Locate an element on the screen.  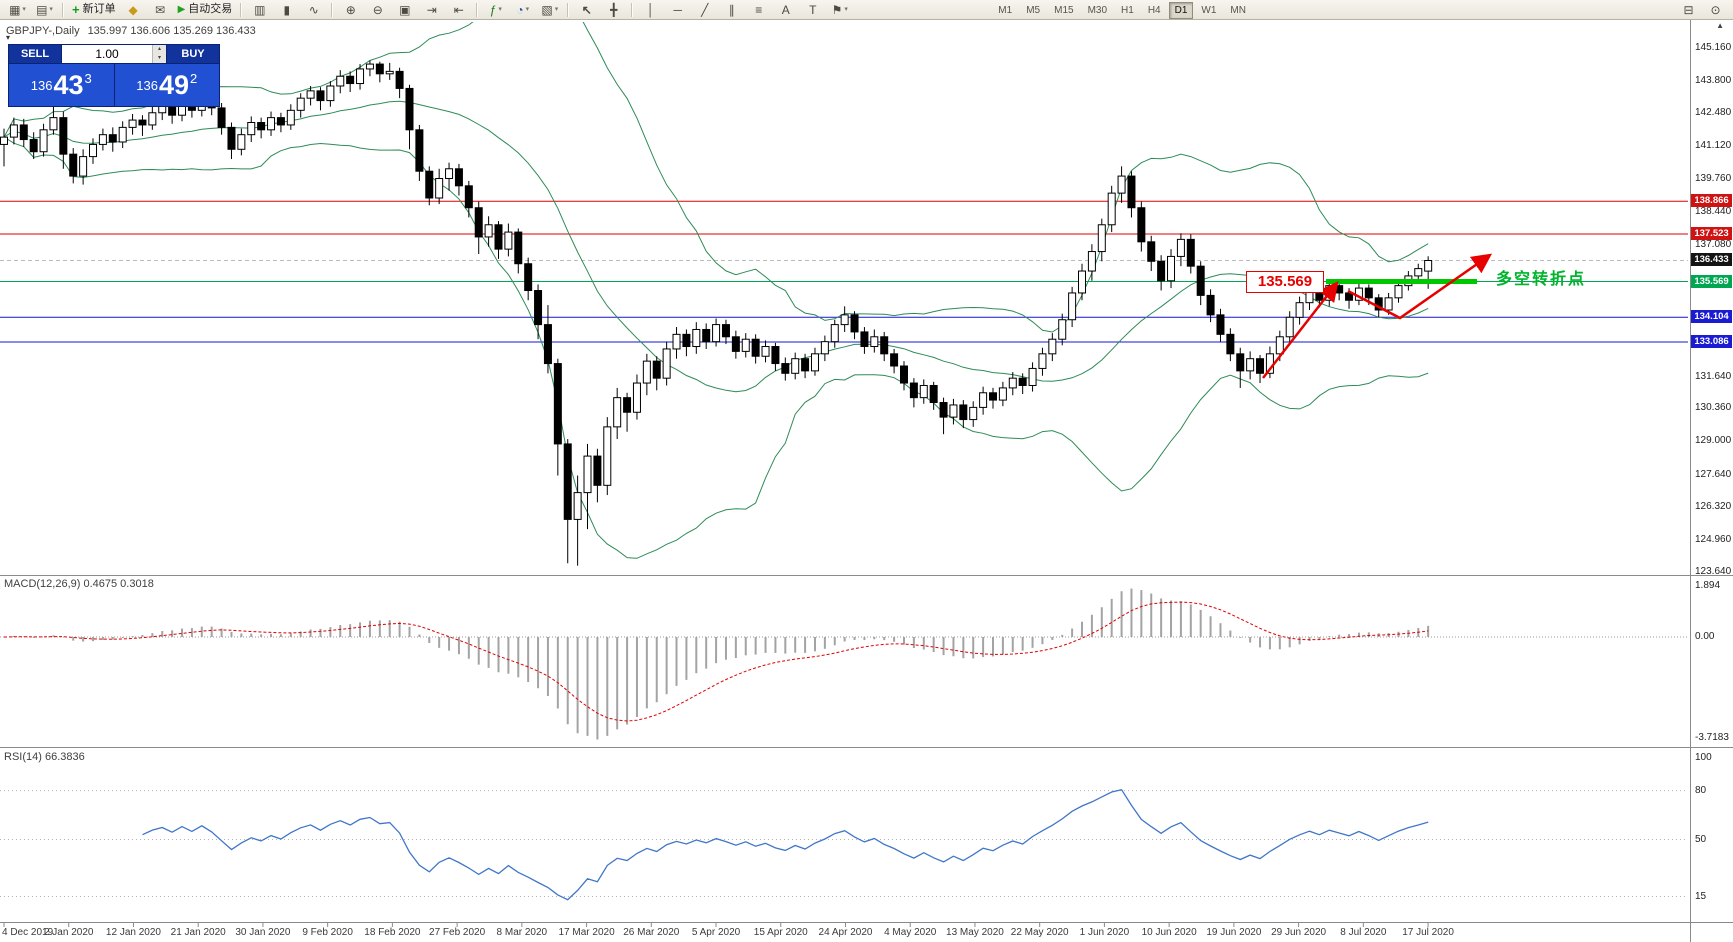
time-axis is located at coordinates (845, 932).